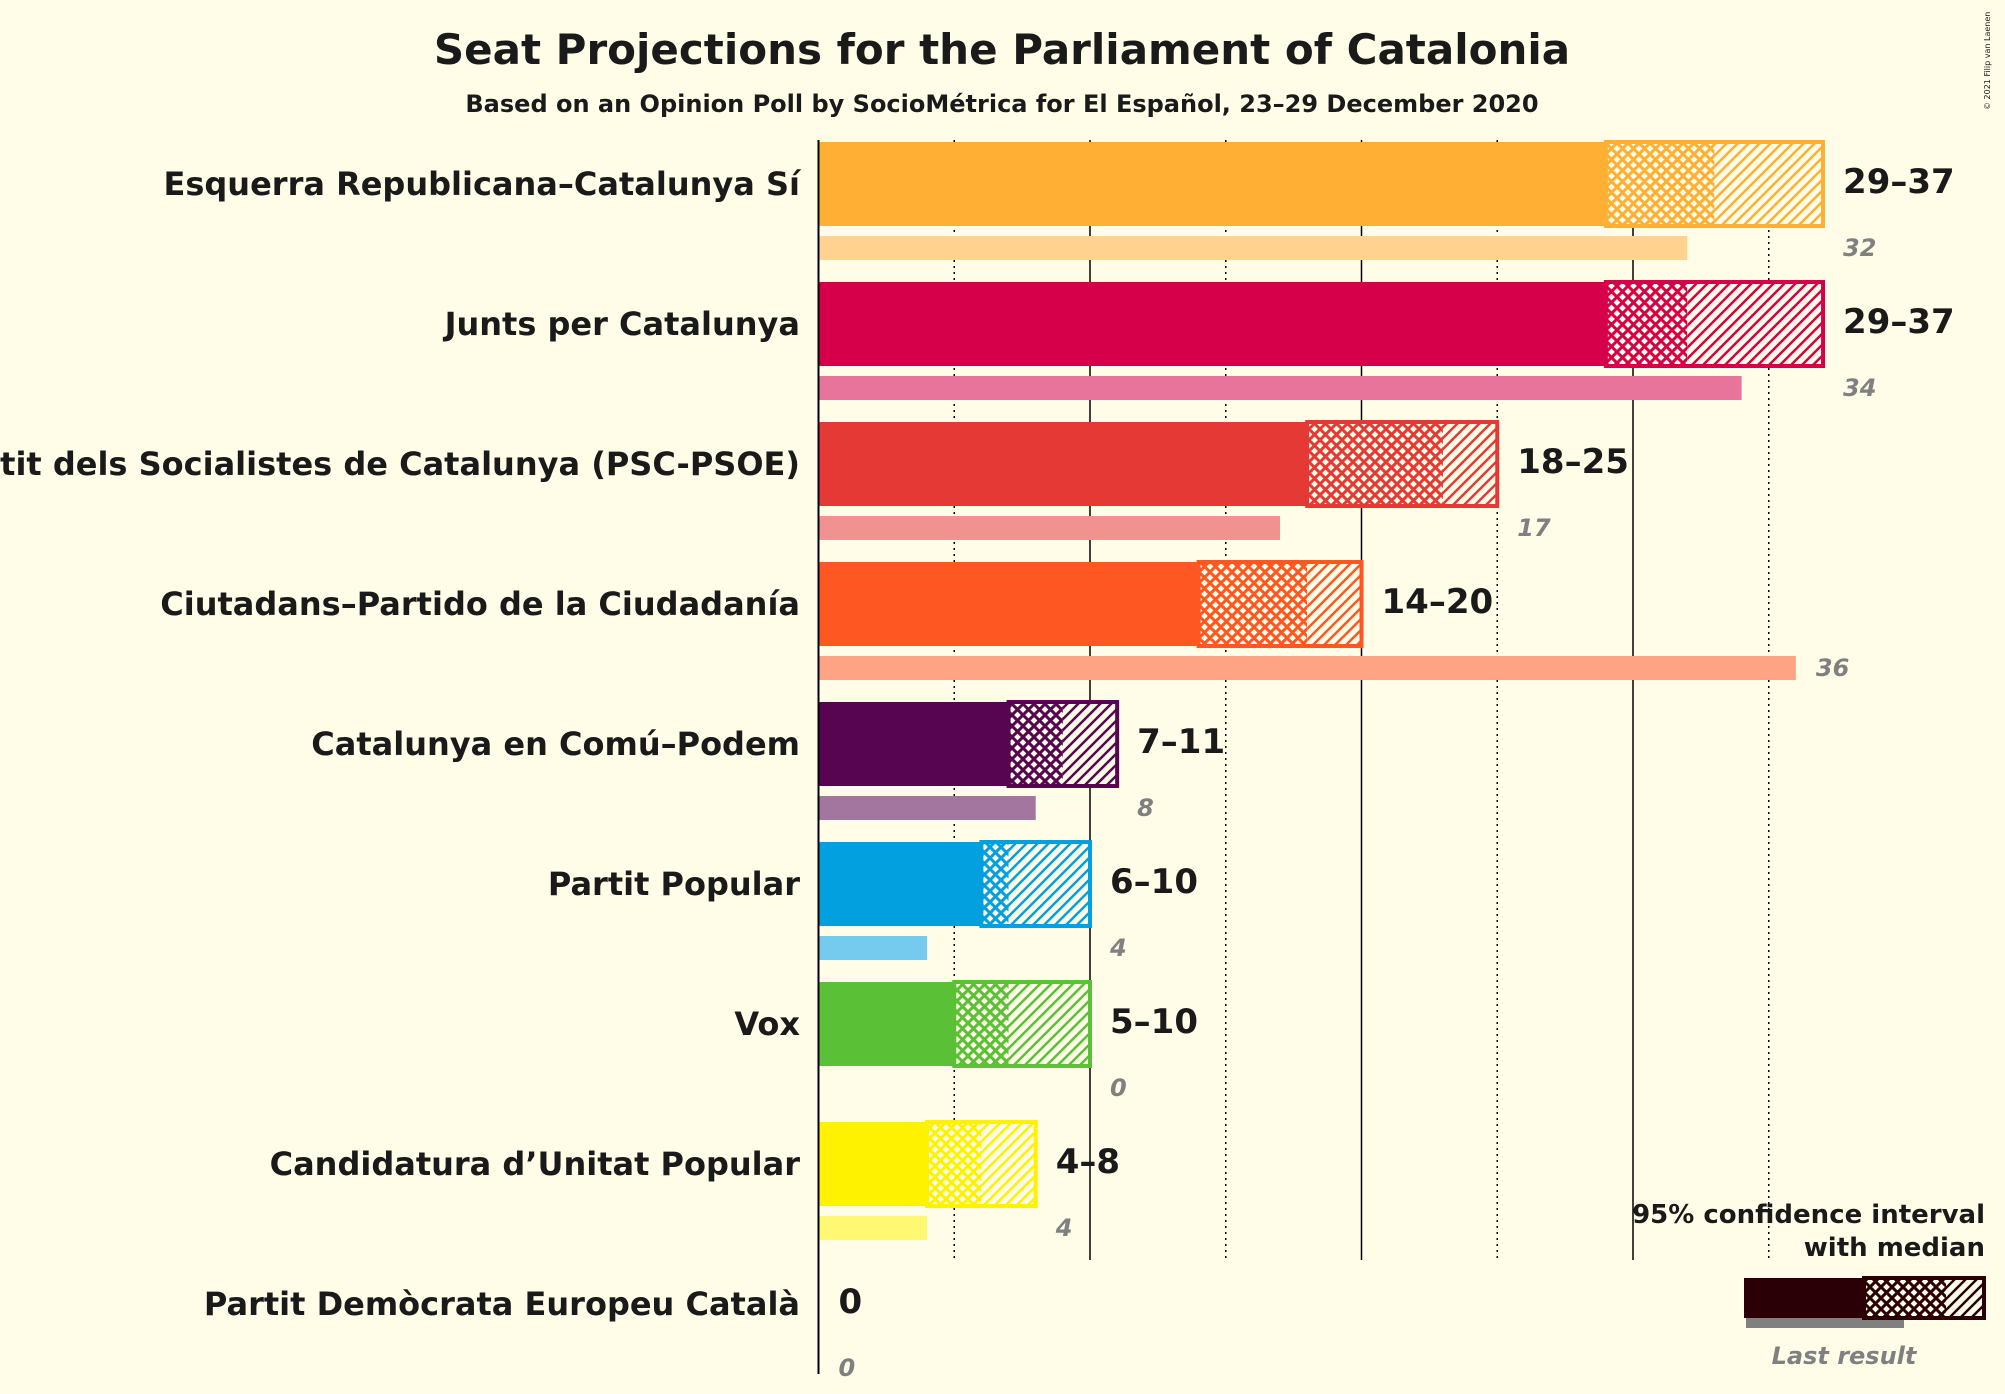  Describe the element at coordinates (621, 324) in the screenshot. I see `party-label: Junts per Catalunya` at that location.